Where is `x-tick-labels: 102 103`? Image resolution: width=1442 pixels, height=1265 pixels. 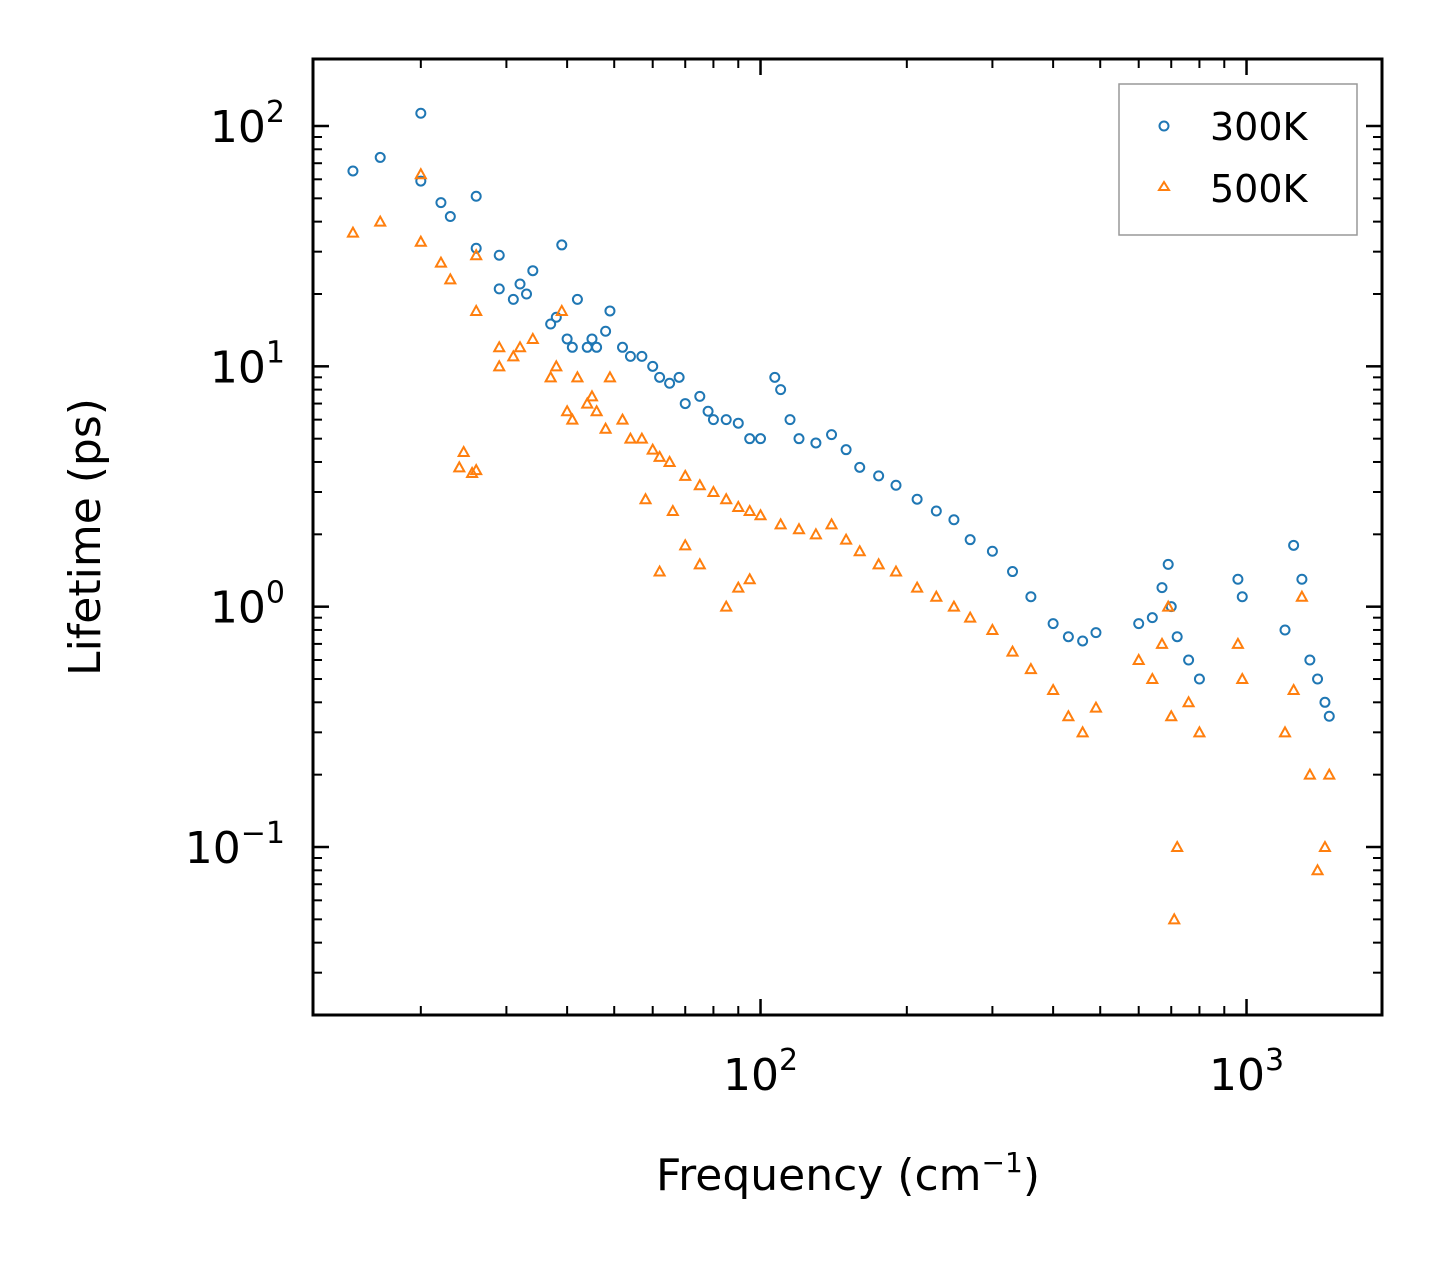
x-tick-labels: 102 103 is located at coordinates (1003, 1072).